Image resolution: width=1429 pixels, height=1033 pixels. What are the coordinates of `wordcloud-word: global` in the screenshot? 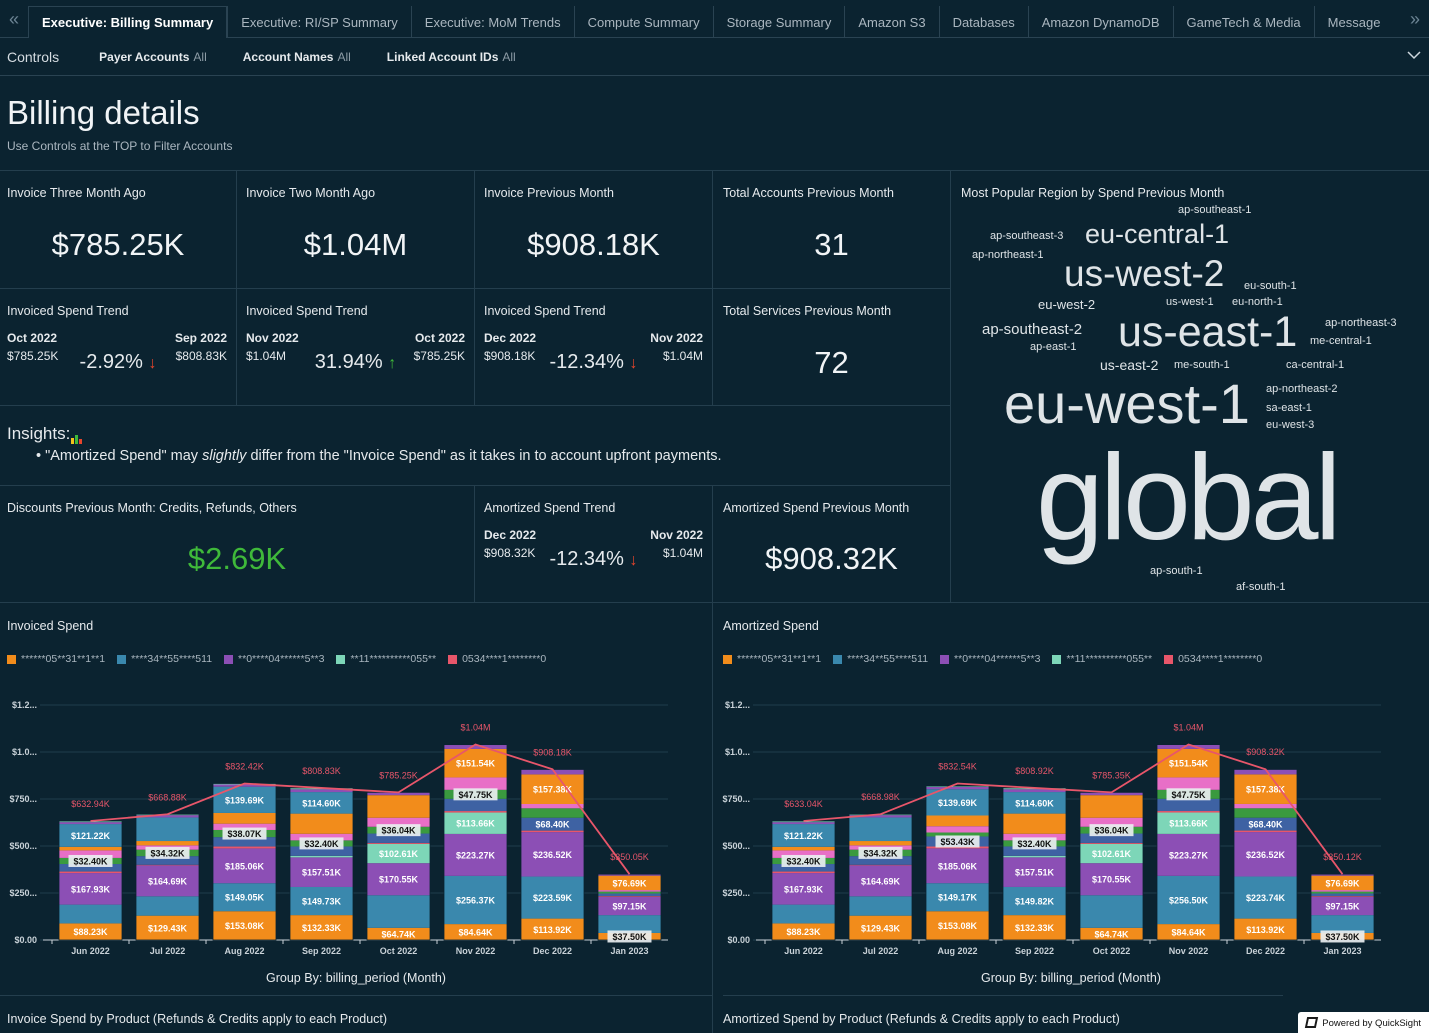 It's located at (1189, 497).